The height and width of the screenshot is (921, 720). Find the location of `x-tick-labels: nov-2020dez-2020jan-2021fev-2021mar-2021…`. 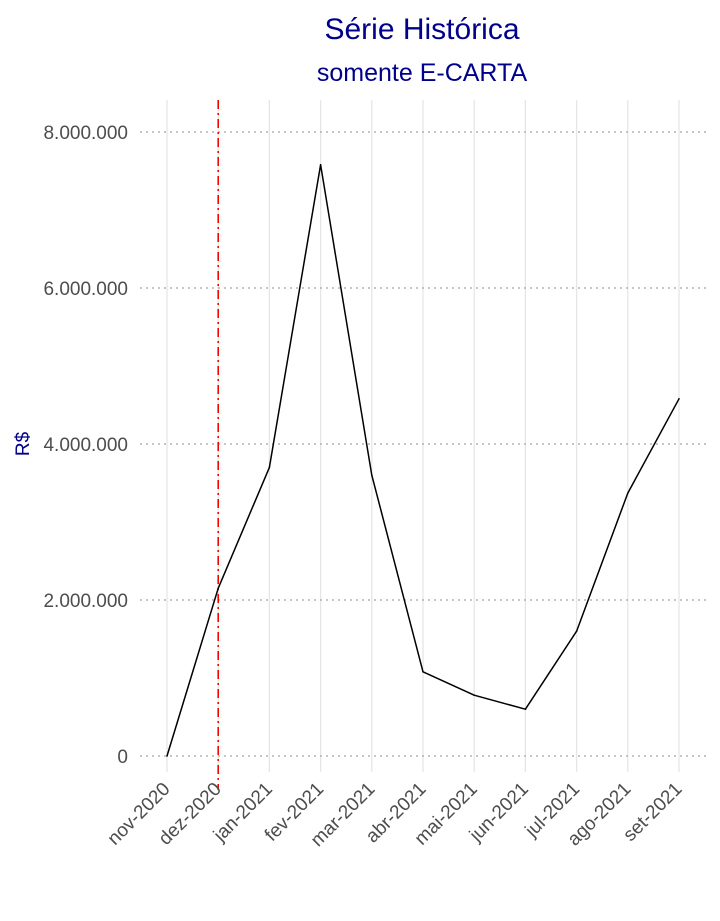

x-tick-labels: nov-2020dez-2020jan-2021fev-2021mar-2021… is located at coordinates (395, 815).